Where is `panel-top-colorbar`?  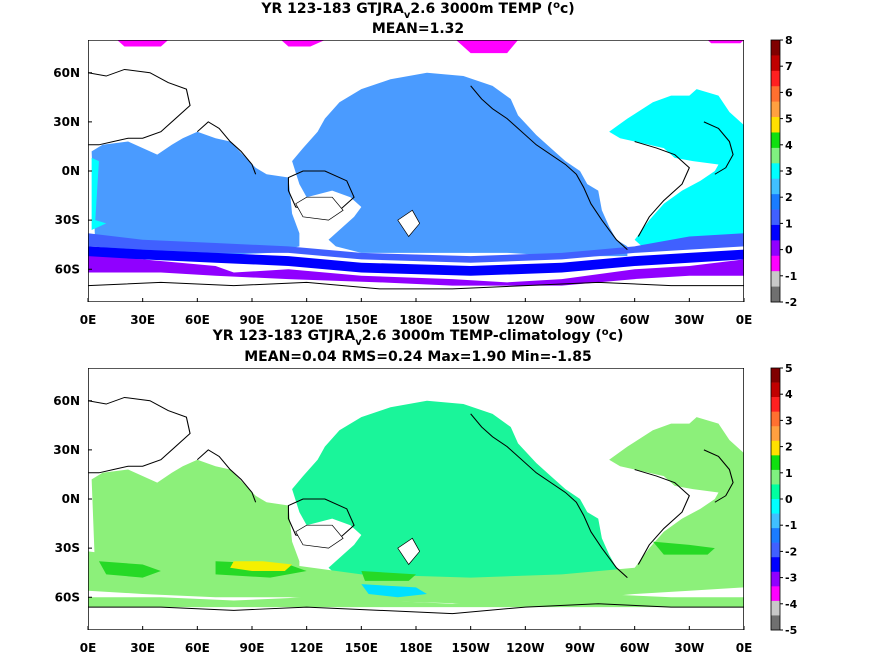
panel-top-colorbar is located at coordinates (775, 171).